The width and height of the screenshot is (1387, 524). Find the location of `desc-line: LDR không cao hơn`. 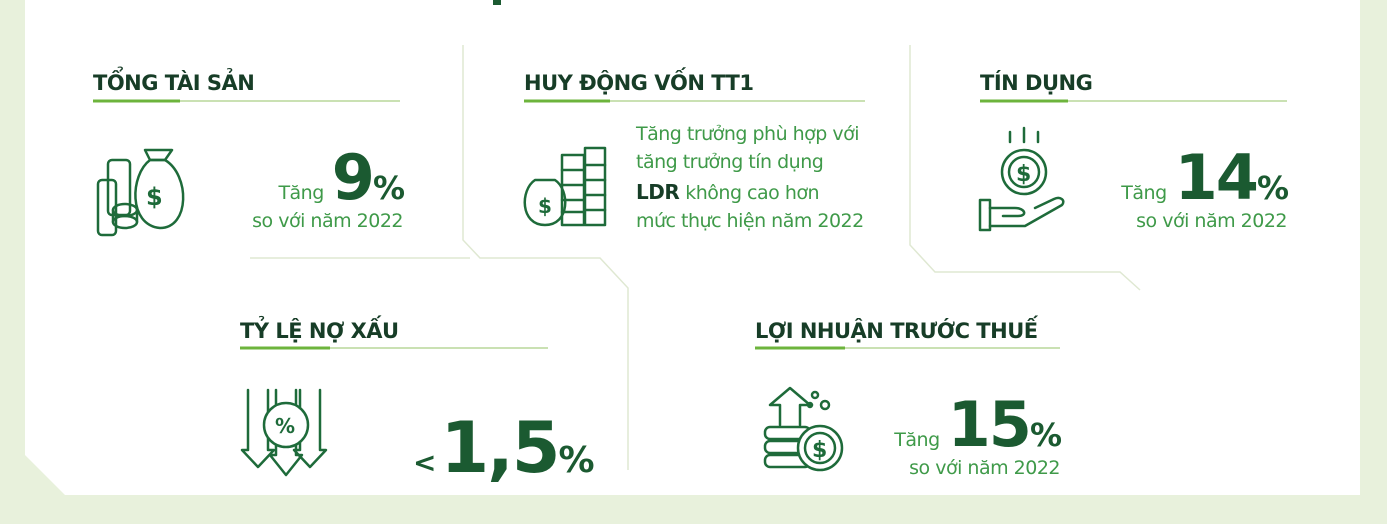

desc-line: LDR không cao hơn is located at coordinates (727, 192).